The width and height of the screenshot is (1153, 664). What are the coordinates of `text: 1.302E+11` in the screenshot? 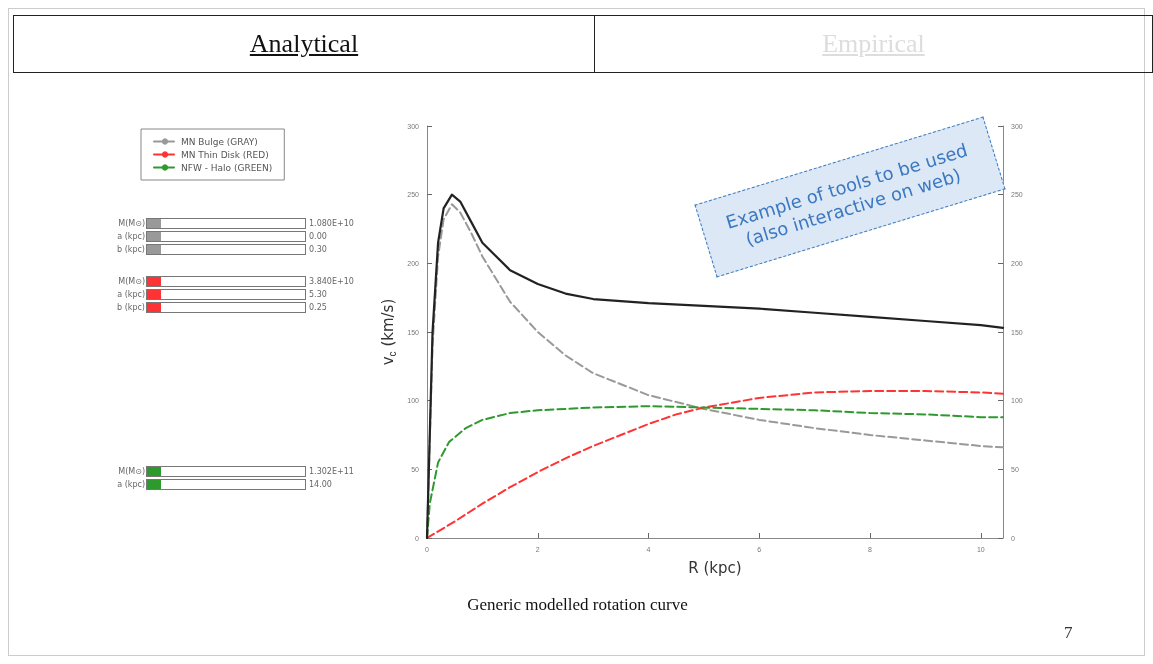 It's located at (331, 471).